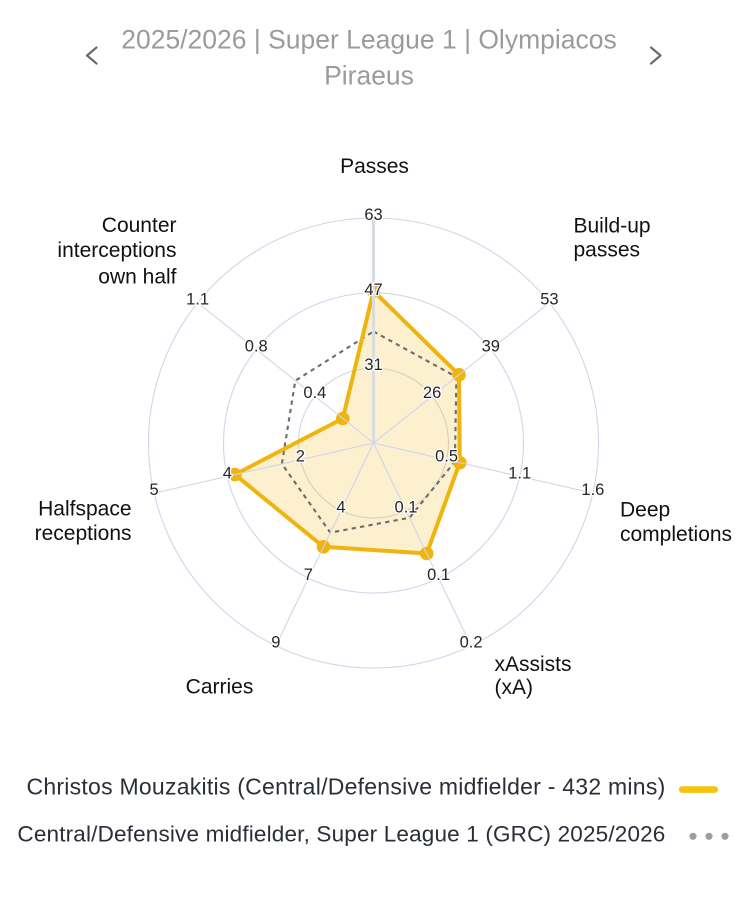  What do you see at coordinates (471, 643) in the screenshot?
I see `svg-text: 0.2` at bounding box center [471, 643].